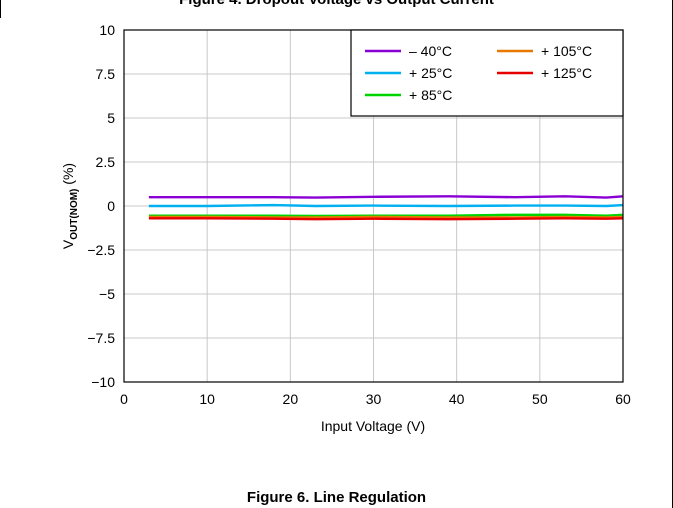 Image resolution: width=673 pixels, height=508 pixels. I want to click on x-tick-label: 60, so click(623, 399).